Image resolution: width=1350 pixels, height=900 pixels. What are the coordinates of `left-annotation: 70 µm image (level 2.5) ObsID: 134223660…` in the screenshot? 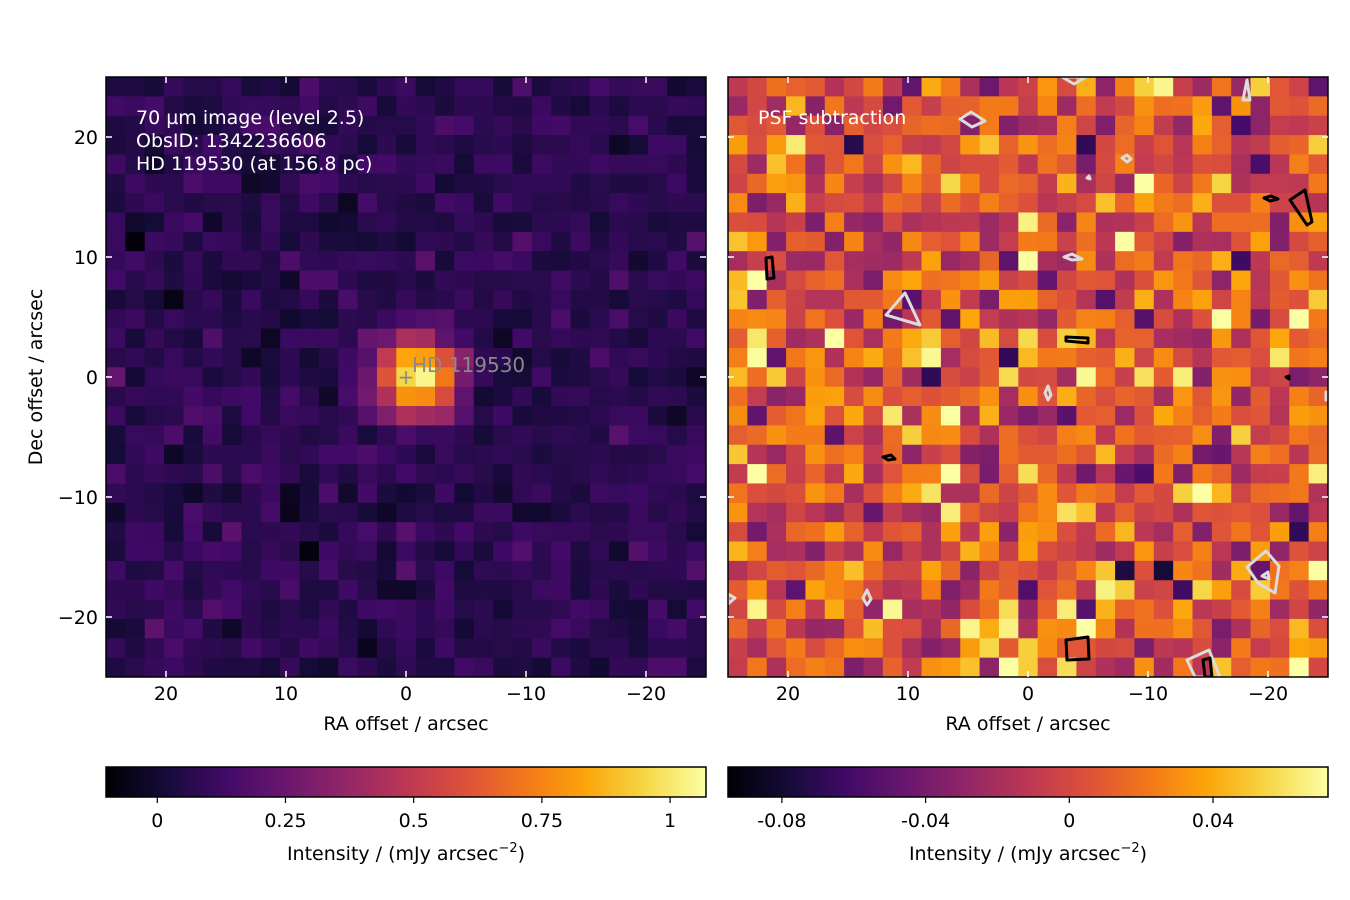 It's located at (254, 141).